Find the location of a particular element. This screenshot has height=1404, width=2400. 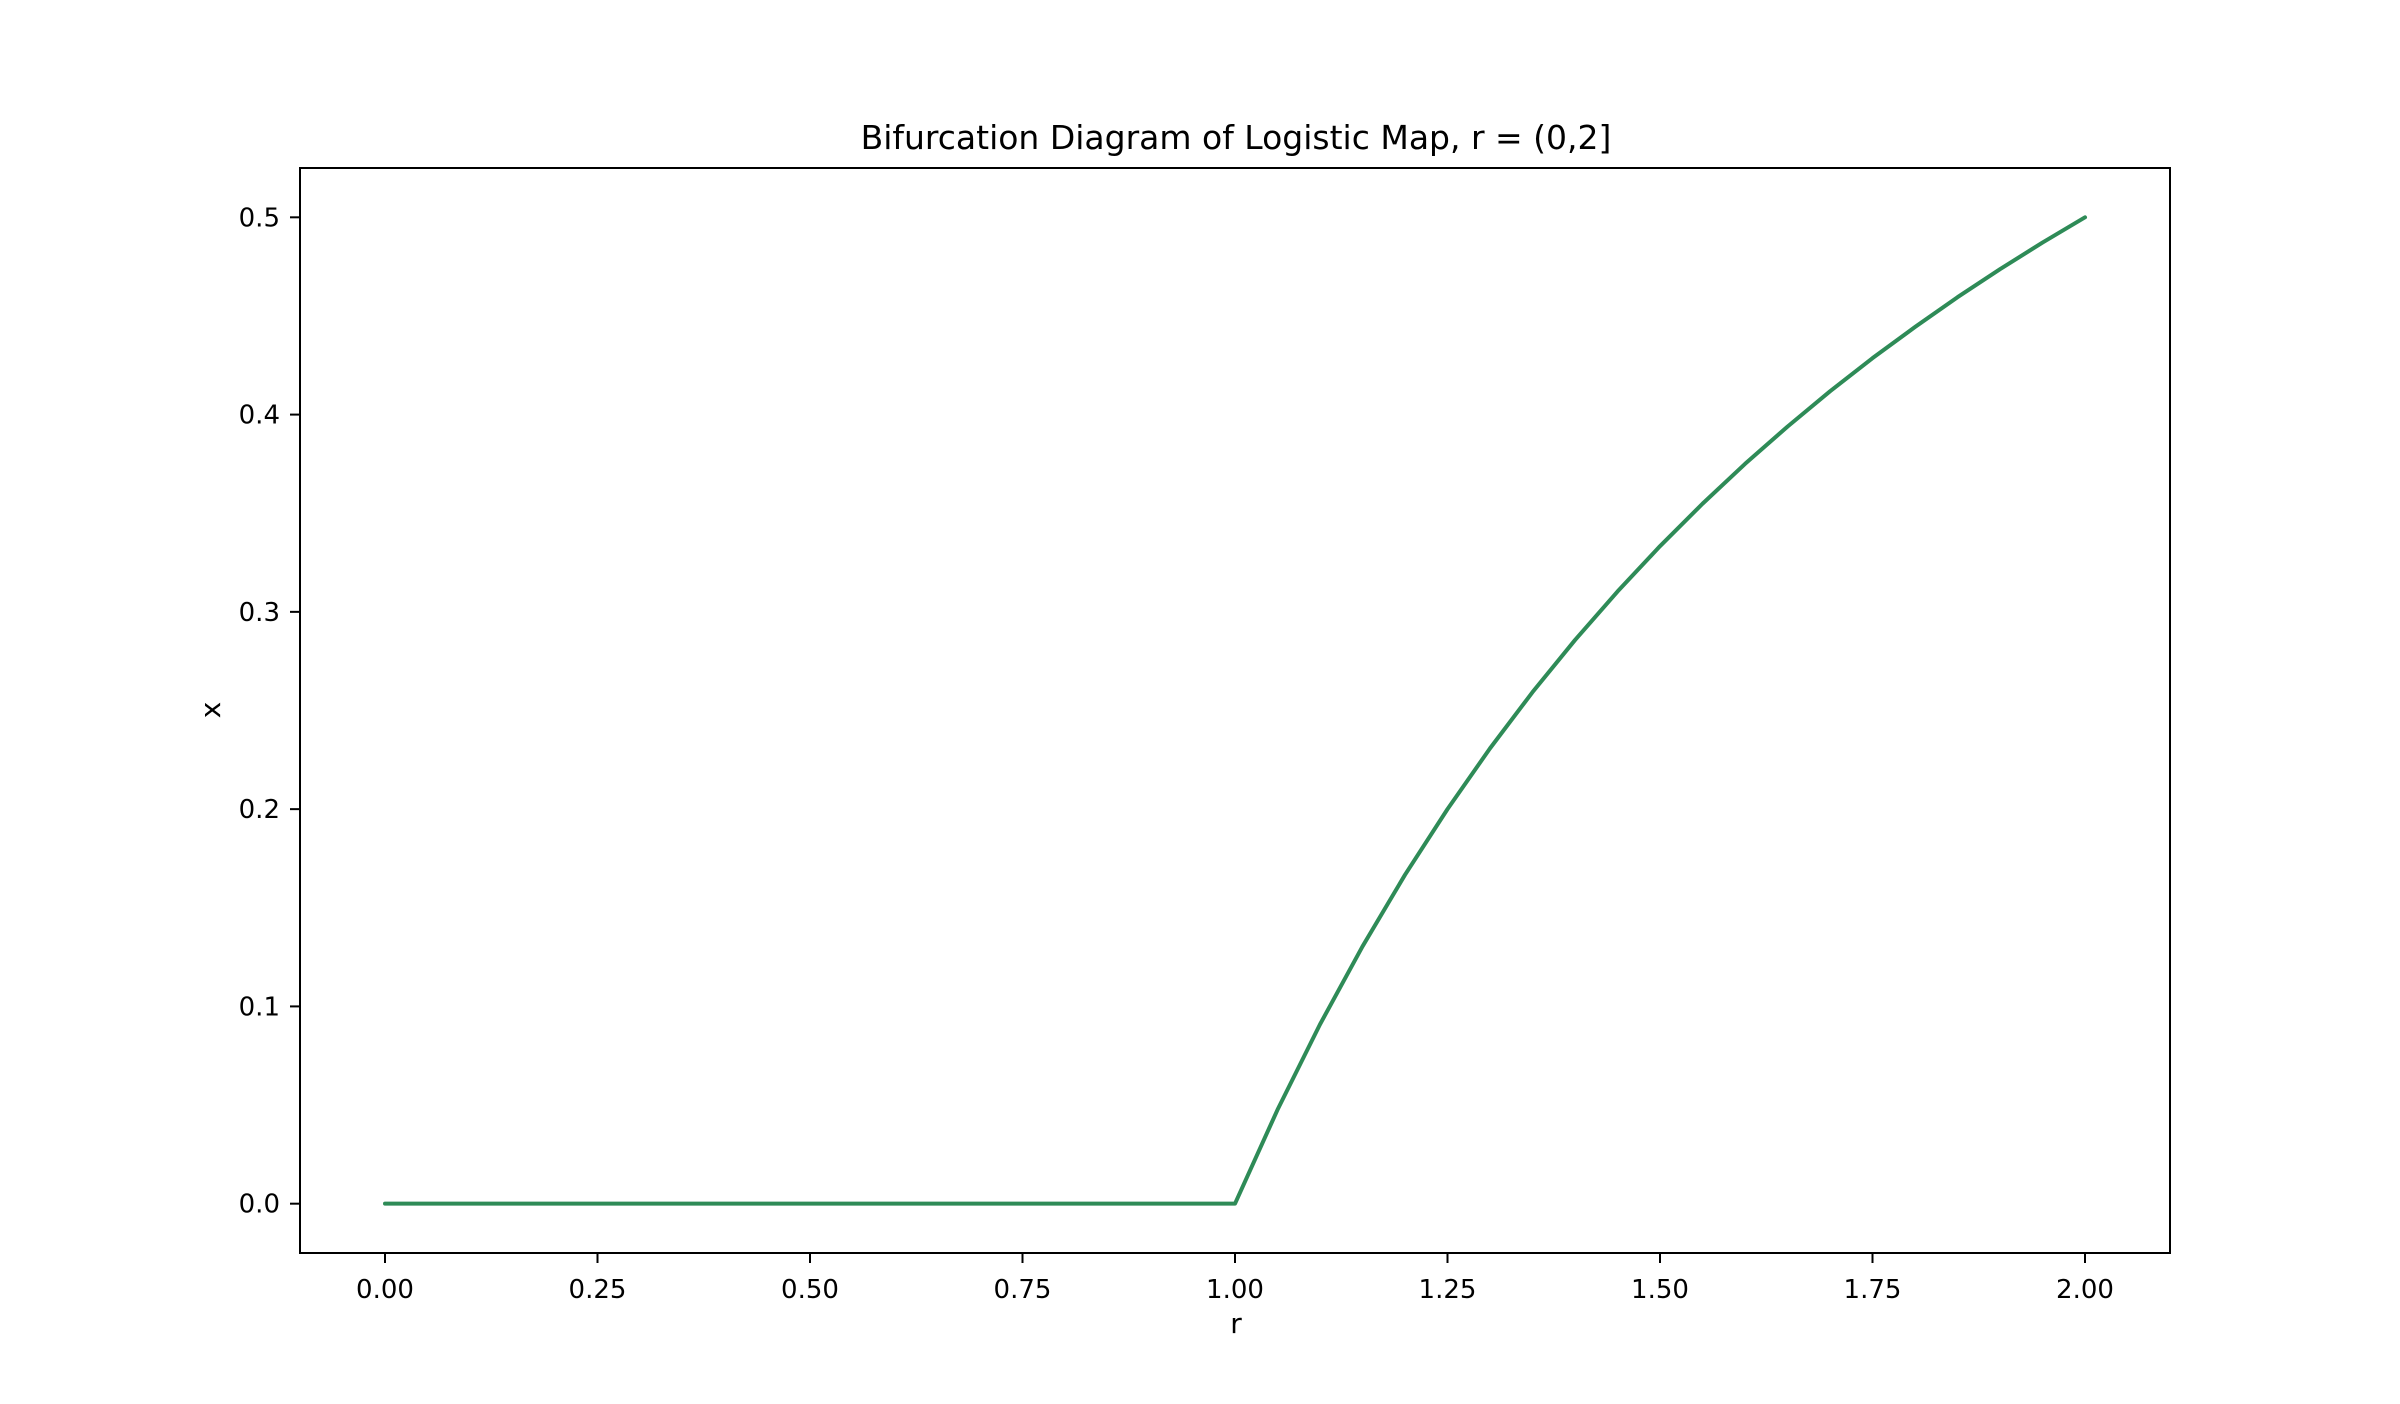

x-tick-label: 0.00 is located at coordinates (385, 1290).